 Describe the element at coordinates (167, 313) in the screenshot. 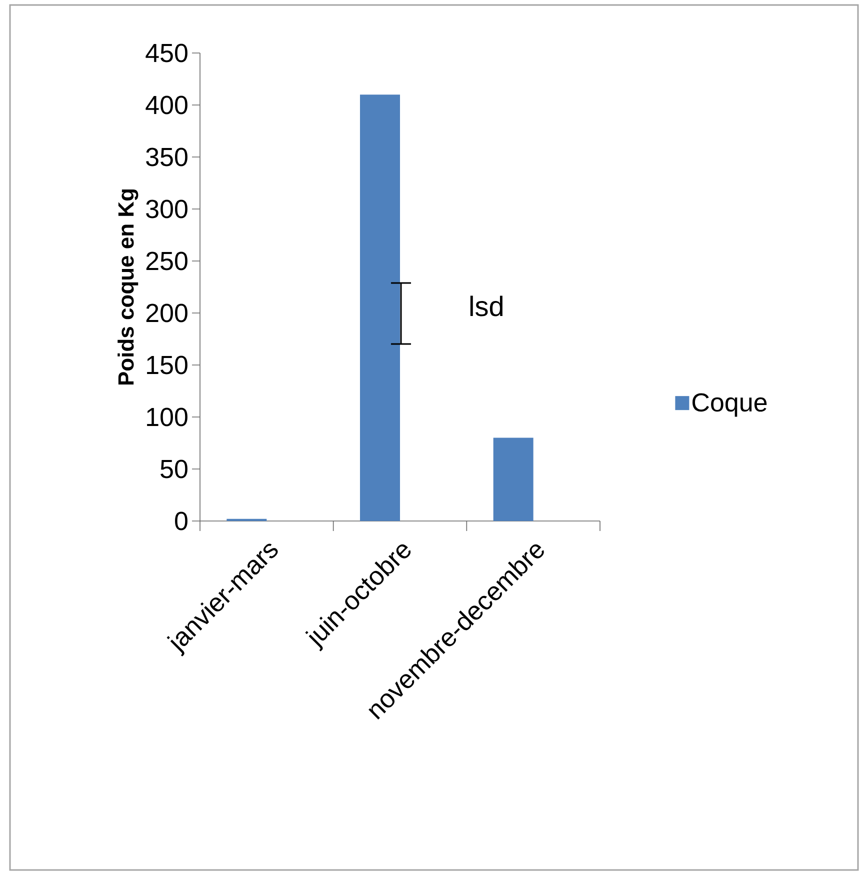

I see `y-tick-label: 200` at that location.